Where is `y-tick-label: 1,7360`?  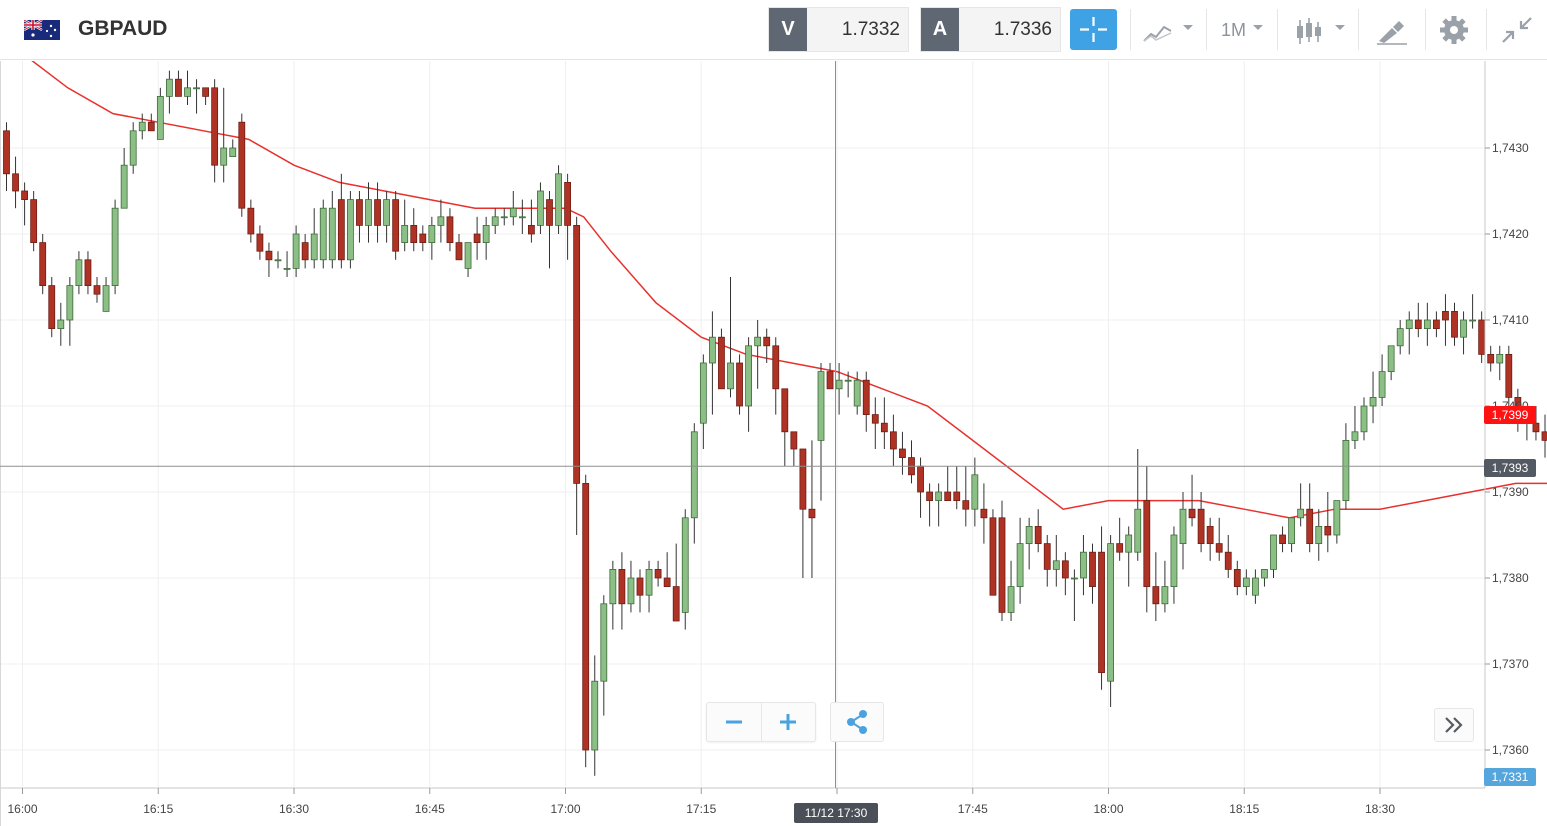 y-tick-label: 1,7360 is located at coordinates (1510, 750).